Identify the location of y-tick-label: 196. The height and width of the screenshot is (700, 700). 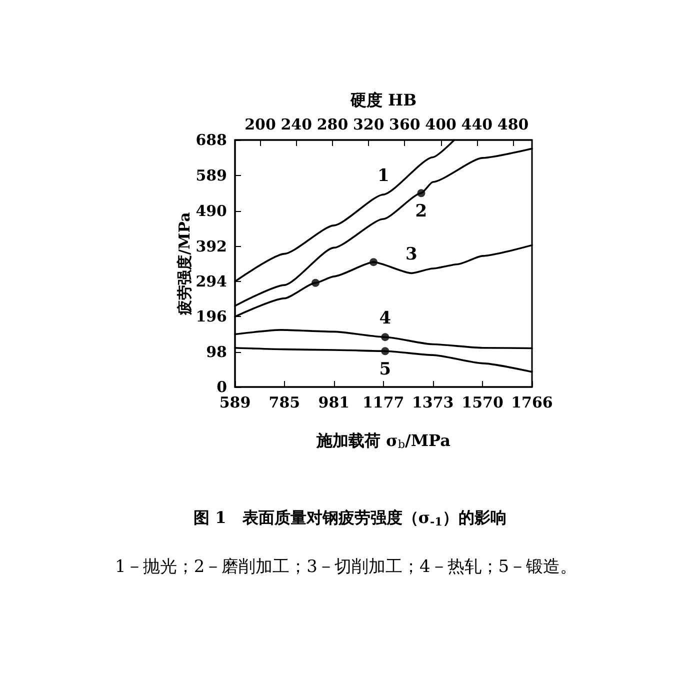
(211, 317).